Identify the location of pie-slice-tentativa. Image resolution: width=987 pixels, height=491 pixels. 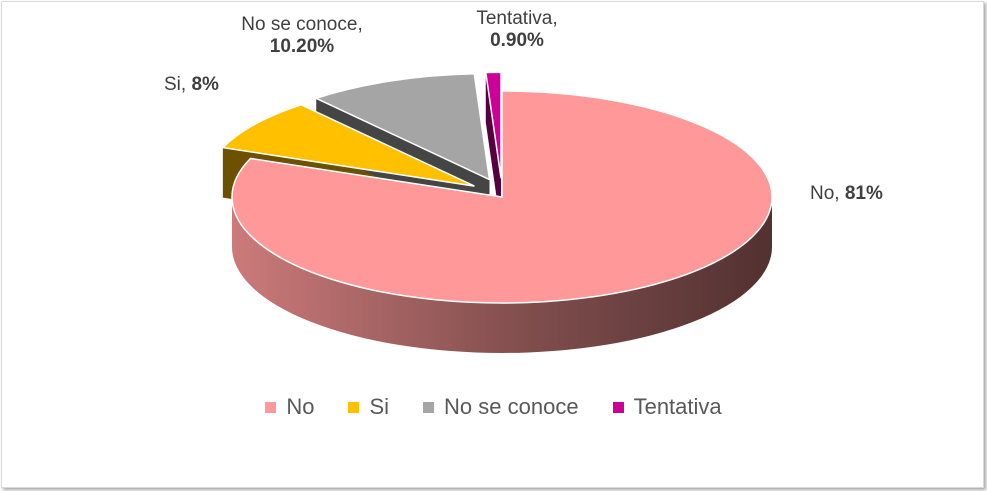
(493, 125).